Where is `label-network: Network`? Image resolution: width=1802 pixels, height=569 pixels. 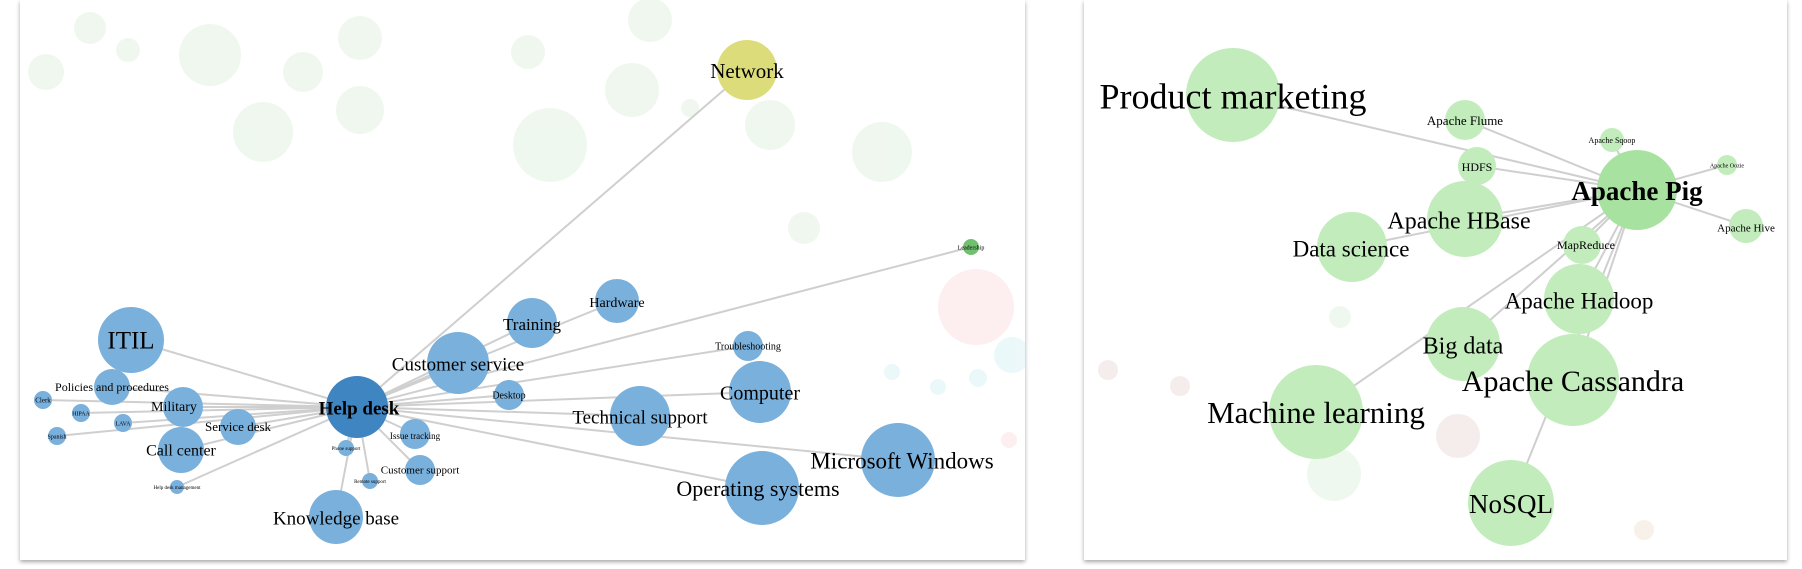 label-network: Network is located at coordinates (747, 71).